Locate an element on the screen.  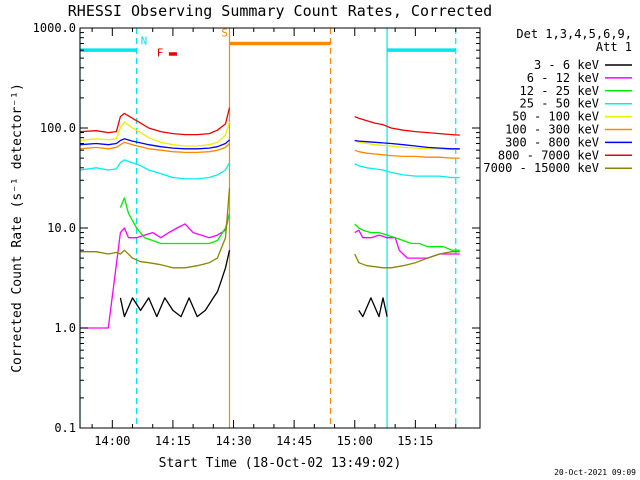
x-tick-label: 14:15 is located at coordinates (173, 441).